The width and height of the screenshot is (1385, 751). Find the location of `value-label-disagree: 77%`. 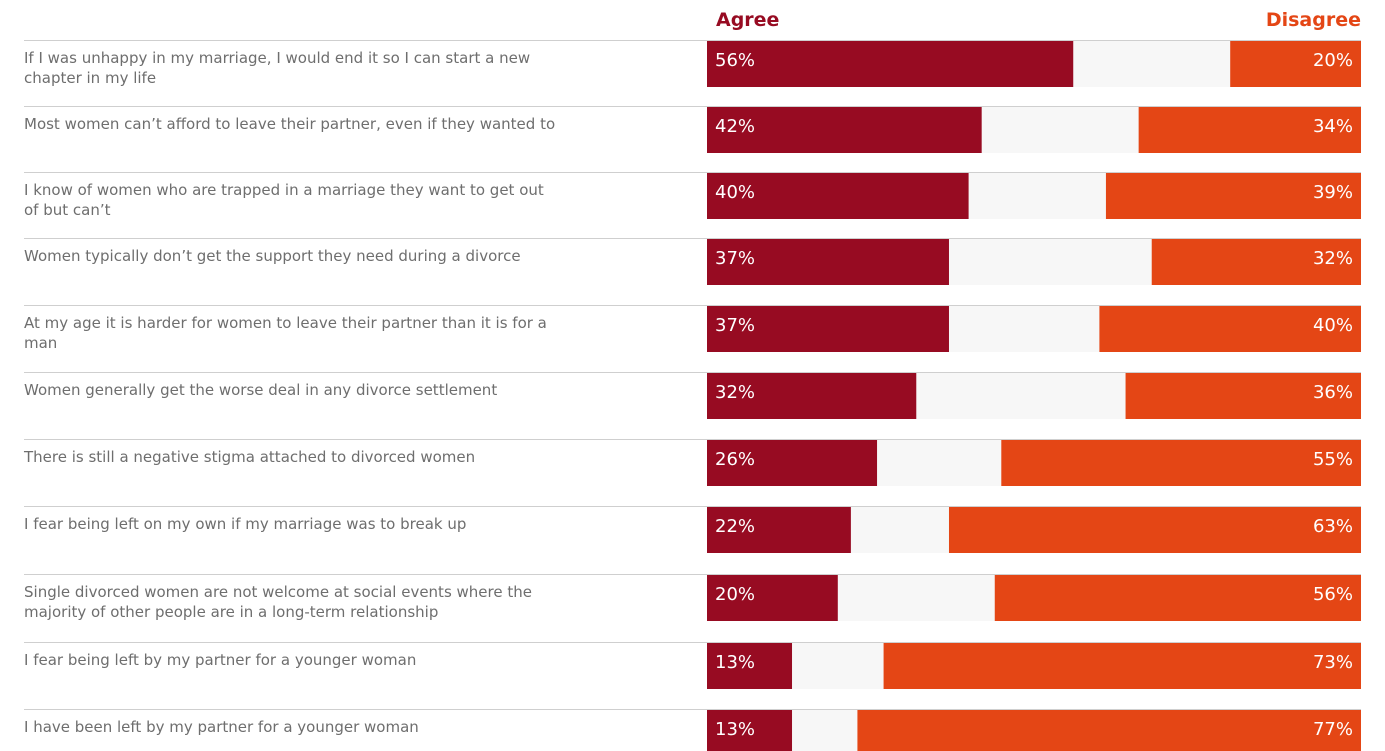

value-label-disagree: 77% is located at coordinates (1333, 729).